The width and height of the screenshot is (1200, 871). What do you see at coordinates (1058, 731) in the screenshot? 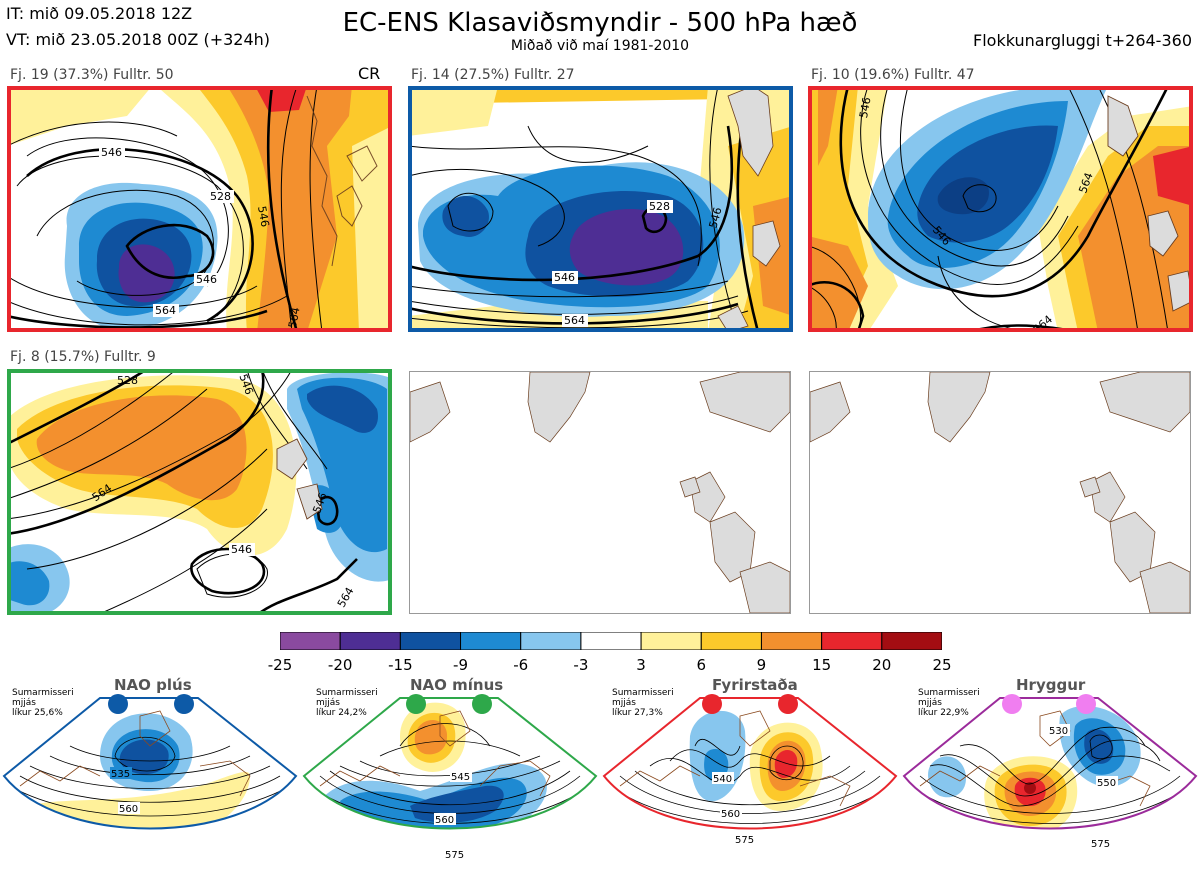
I see `regime-contour-label: 530` at bounding box center [1058, 731].